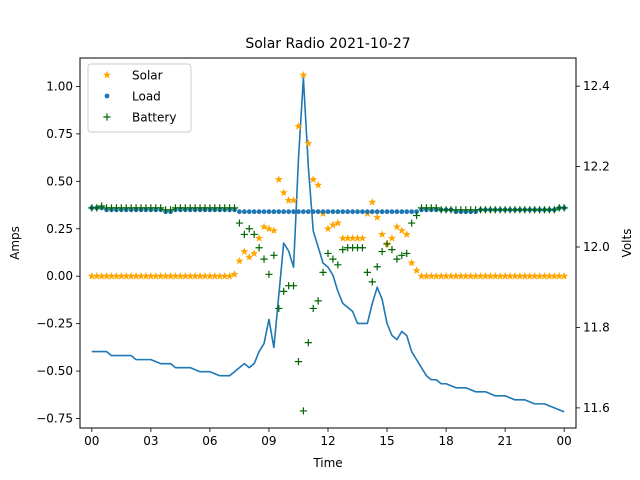  I want to click on x-tick-label: 09, so click(268, 441).